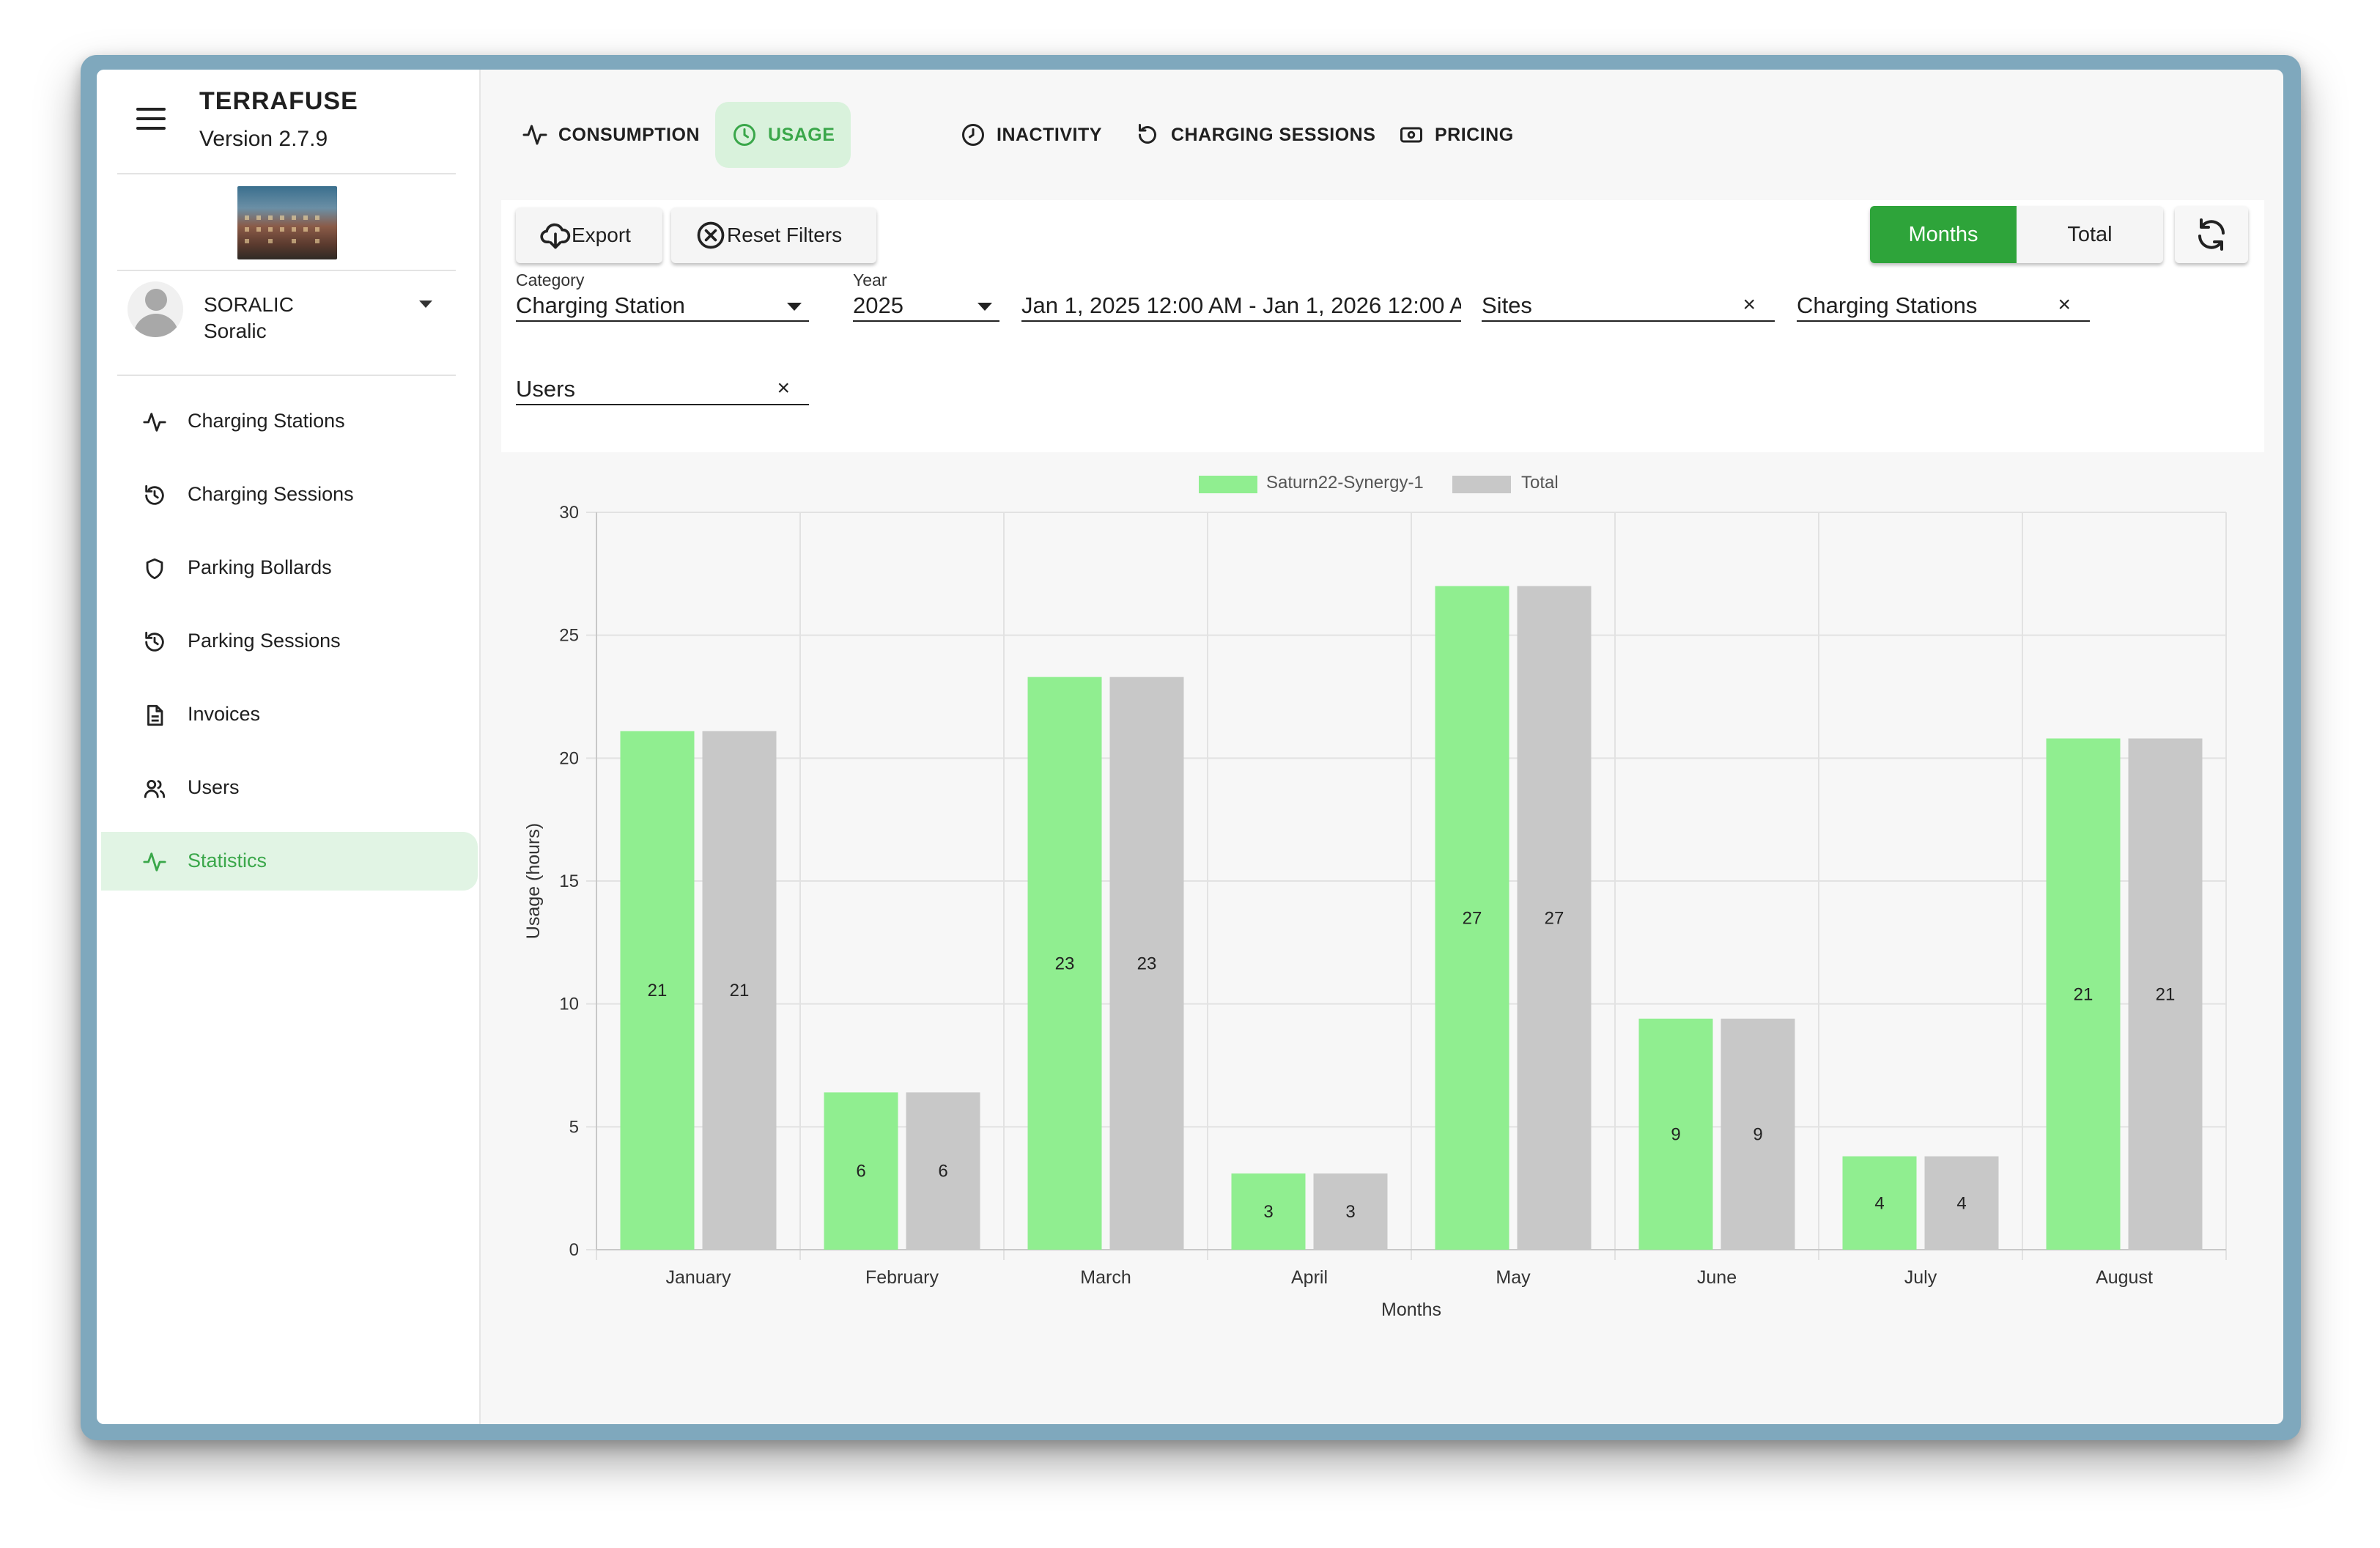 This screenshot has height=1548, width=2380. What do you see at coordinates (289, 861) in the screenshot?
I see `sidebar-item-statistics: Statistics` at bounding box center [289, 861].